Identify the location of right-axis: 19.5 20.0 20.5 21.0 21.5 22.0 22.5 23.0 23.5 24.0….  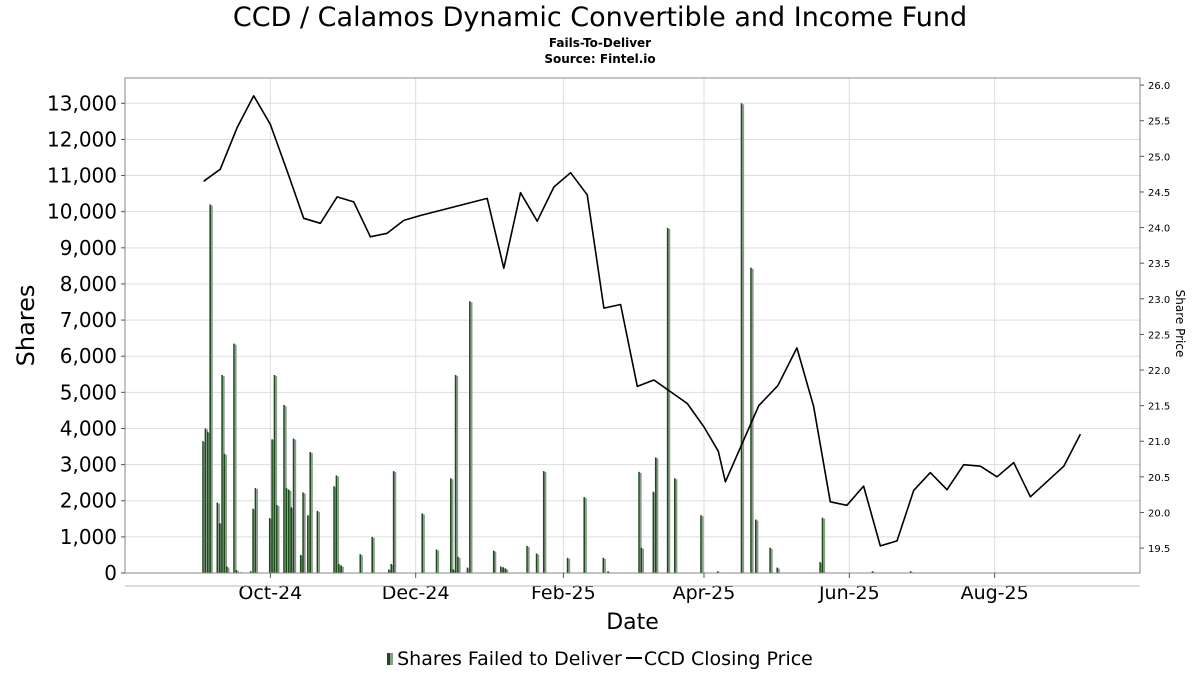
(1155, 318).